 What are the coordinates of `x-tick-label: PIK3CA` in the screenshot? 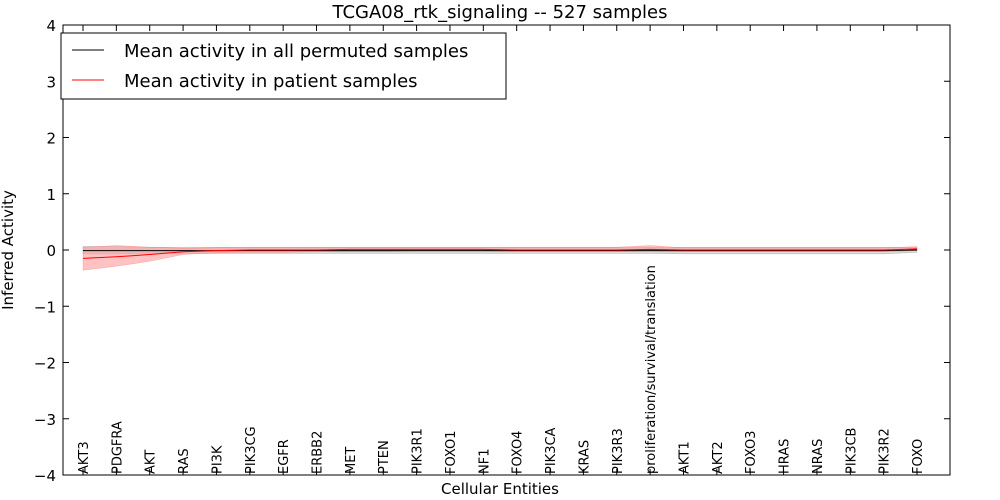 It's located at (551, 450).